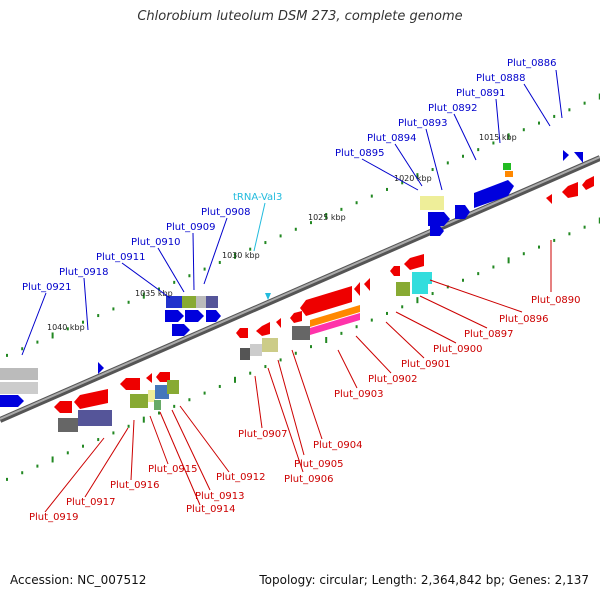 The width and height of the screenshot is (600, 600). Describe the element at coordinates (524, 319) in the screenshot. I see `gene-label: Plut_0896` at that location.